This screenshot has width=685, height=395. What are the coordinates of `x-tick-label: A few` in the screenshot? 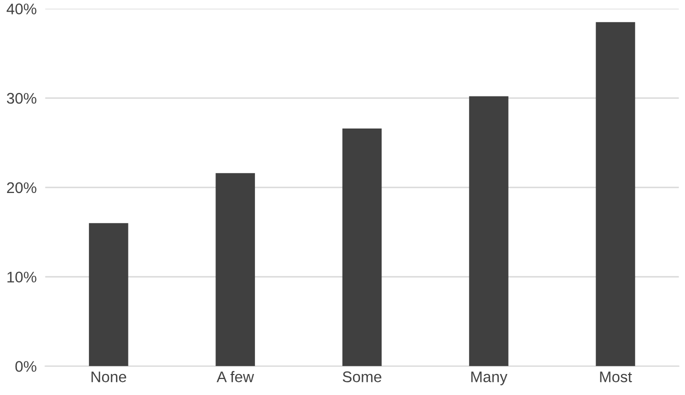 It's located at (235, 376).